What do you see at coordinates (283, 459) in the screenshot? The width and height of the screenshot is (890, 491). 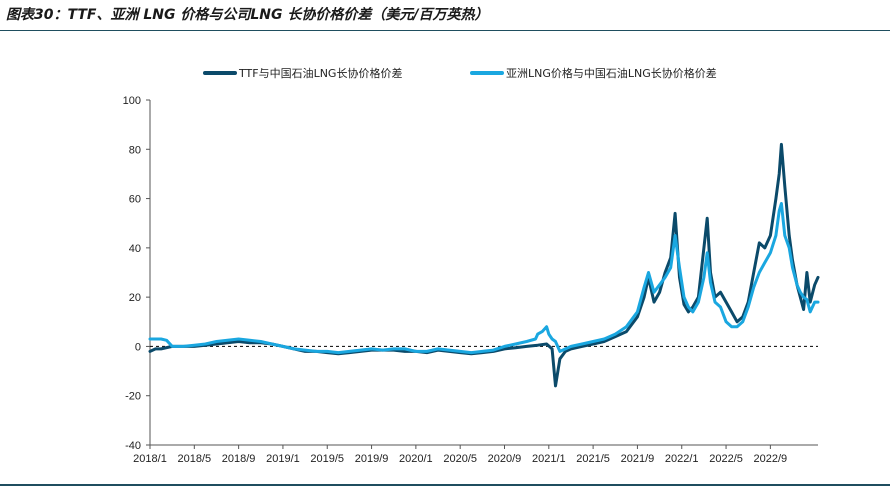 I see `x-tick-label: 2019/1` at bounding box center [283, 459].